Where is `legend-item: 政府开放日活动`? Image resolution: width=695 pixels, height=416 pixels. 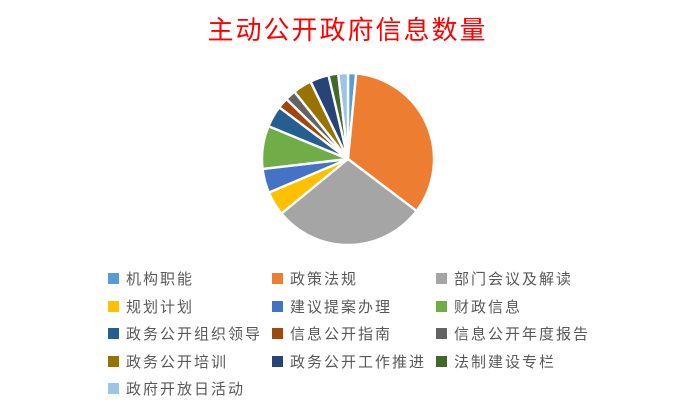 legend-item: 政府开放日活动 is located at coordinates (184, 389).